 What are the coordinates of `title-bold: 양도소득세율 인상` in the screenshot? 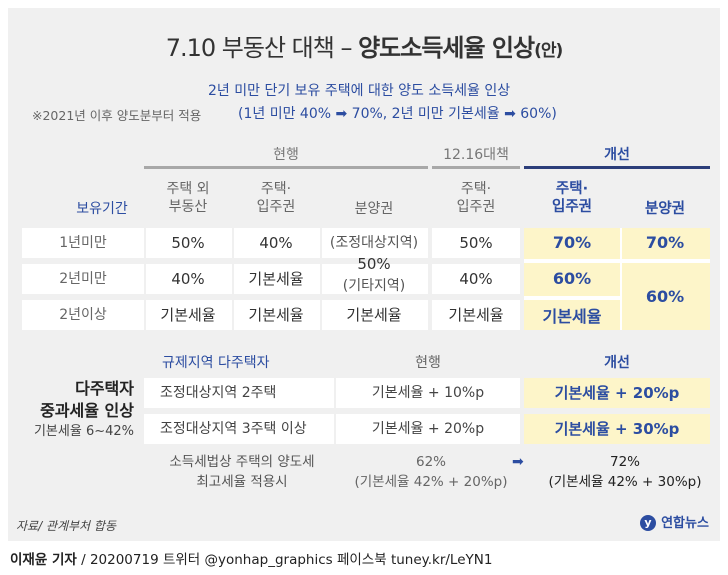 It's located at (446, 48).